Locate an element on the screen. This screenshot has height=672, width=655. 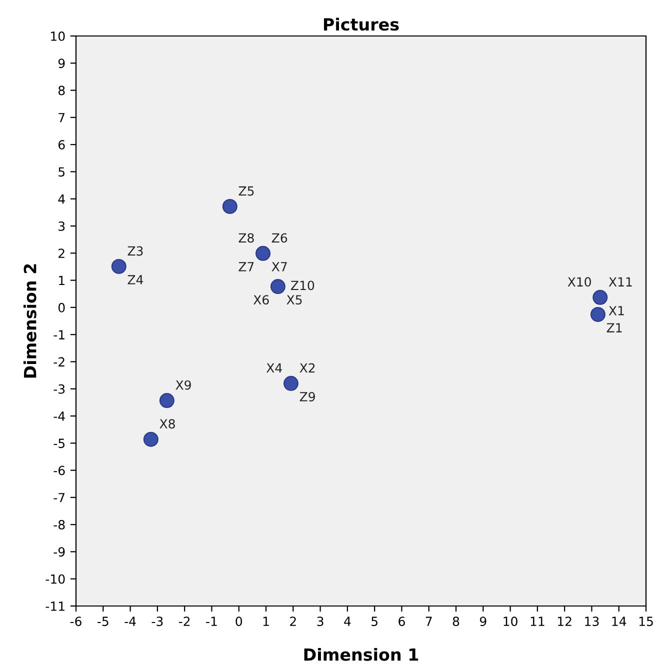
annotation: X7 is located at coordinates (279, 267).